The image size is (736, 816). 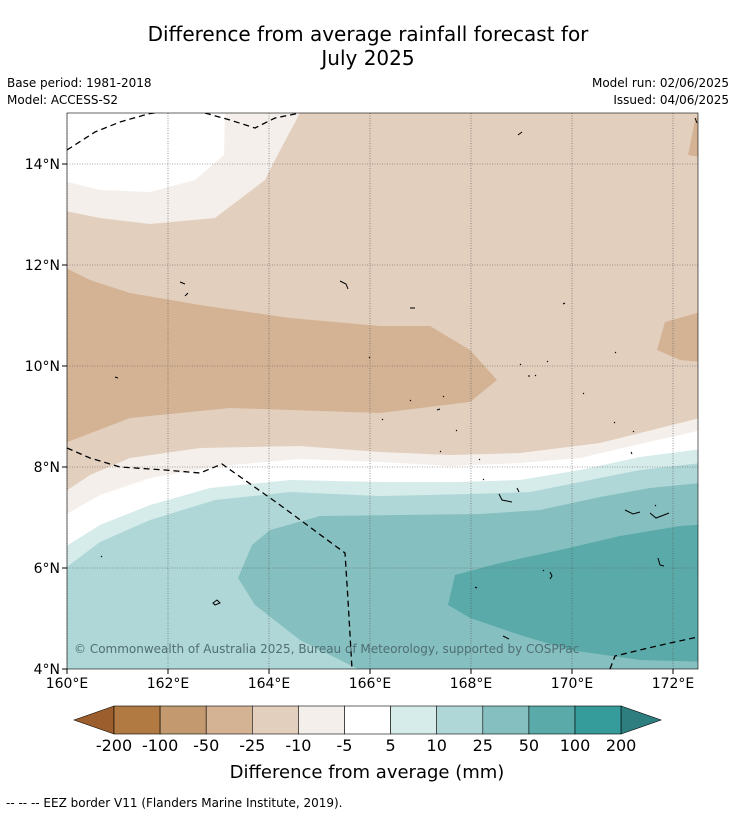 I want to click on colorbar-tick-label: 25, so click(x=483, y=745).